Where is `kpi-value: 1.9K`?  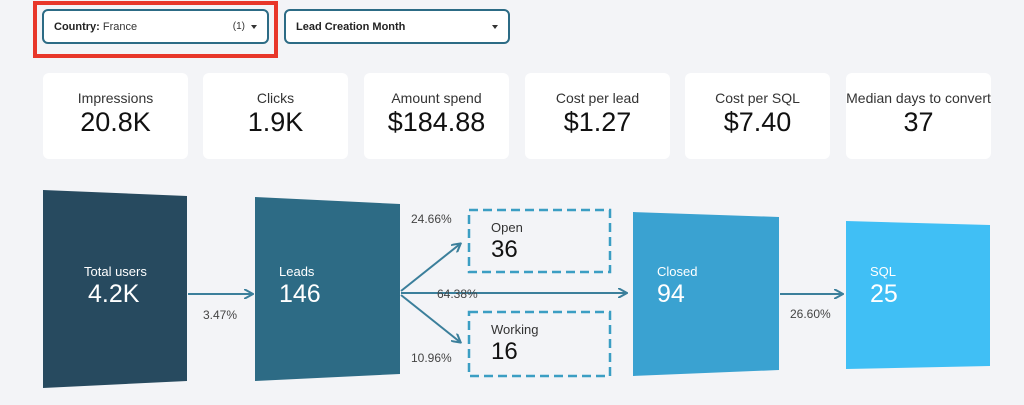
kpi-value: 1.9K is located at coordinates (275, 122).